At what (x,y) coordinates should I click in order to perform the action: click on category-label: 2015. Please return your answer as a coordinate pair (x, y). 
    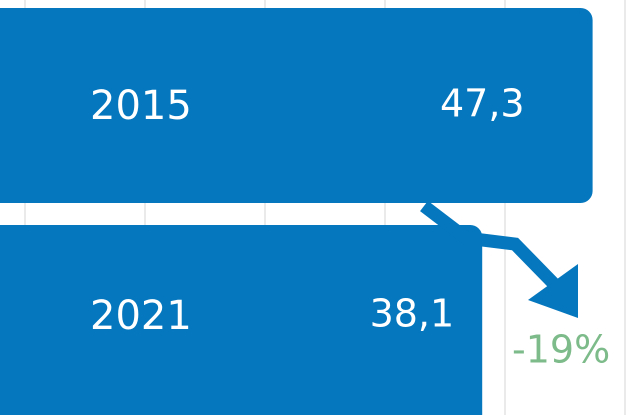
    Looking at the image, I should click on (141, 106).